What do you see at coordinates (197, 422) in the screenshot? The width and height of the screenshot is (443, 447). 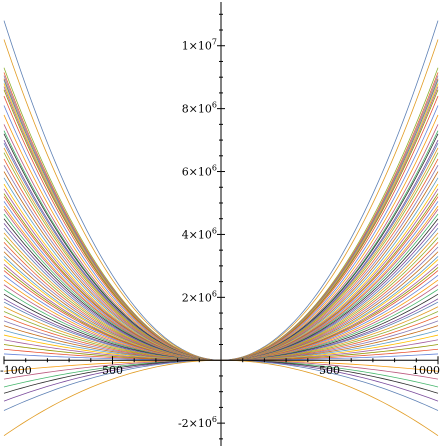 I see `y-tick-label: -2×10⁶` at bounding box center [197, 422].